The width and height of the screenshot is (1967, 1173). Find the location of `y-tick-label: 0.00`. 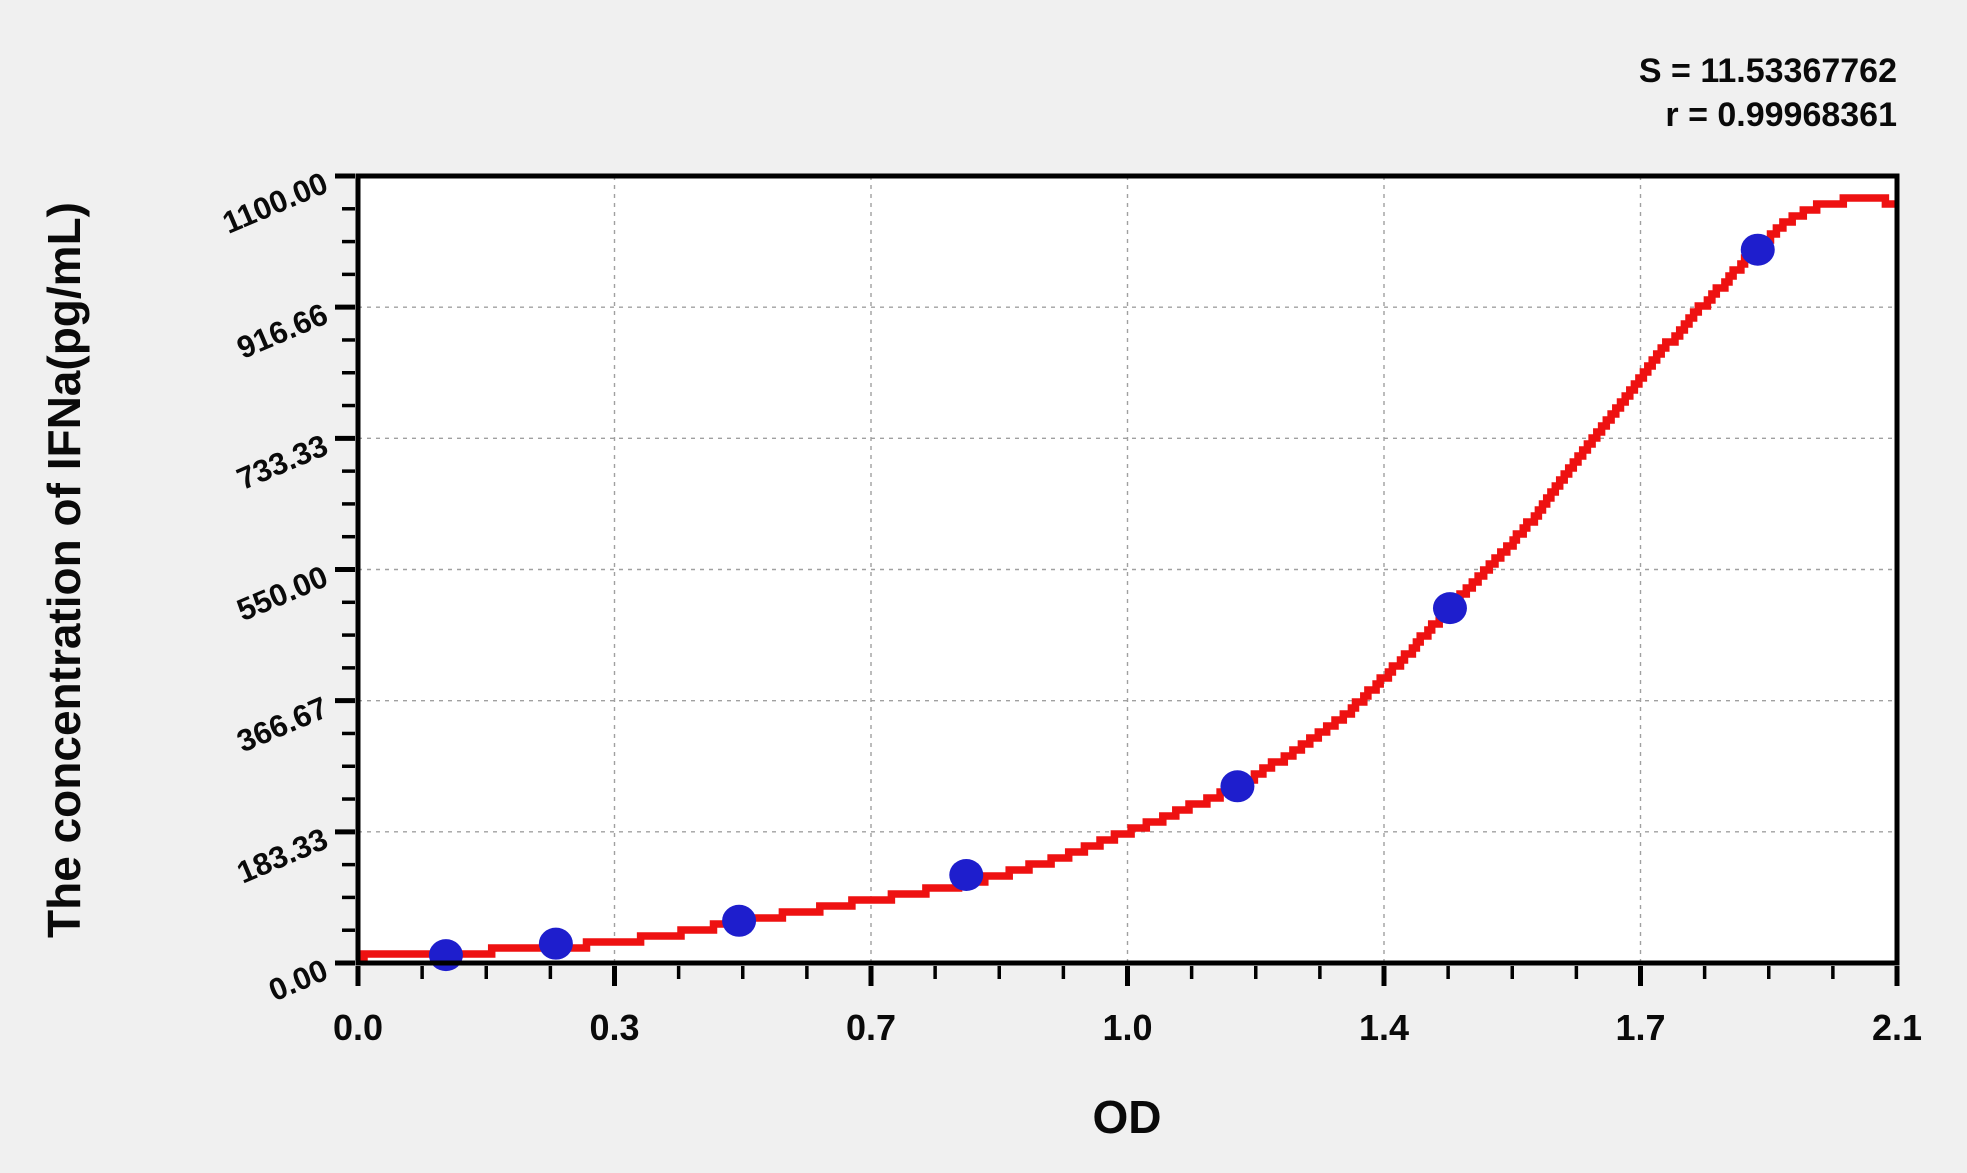

y-tick-label: 0.00 is located at coordinates (298, 980).